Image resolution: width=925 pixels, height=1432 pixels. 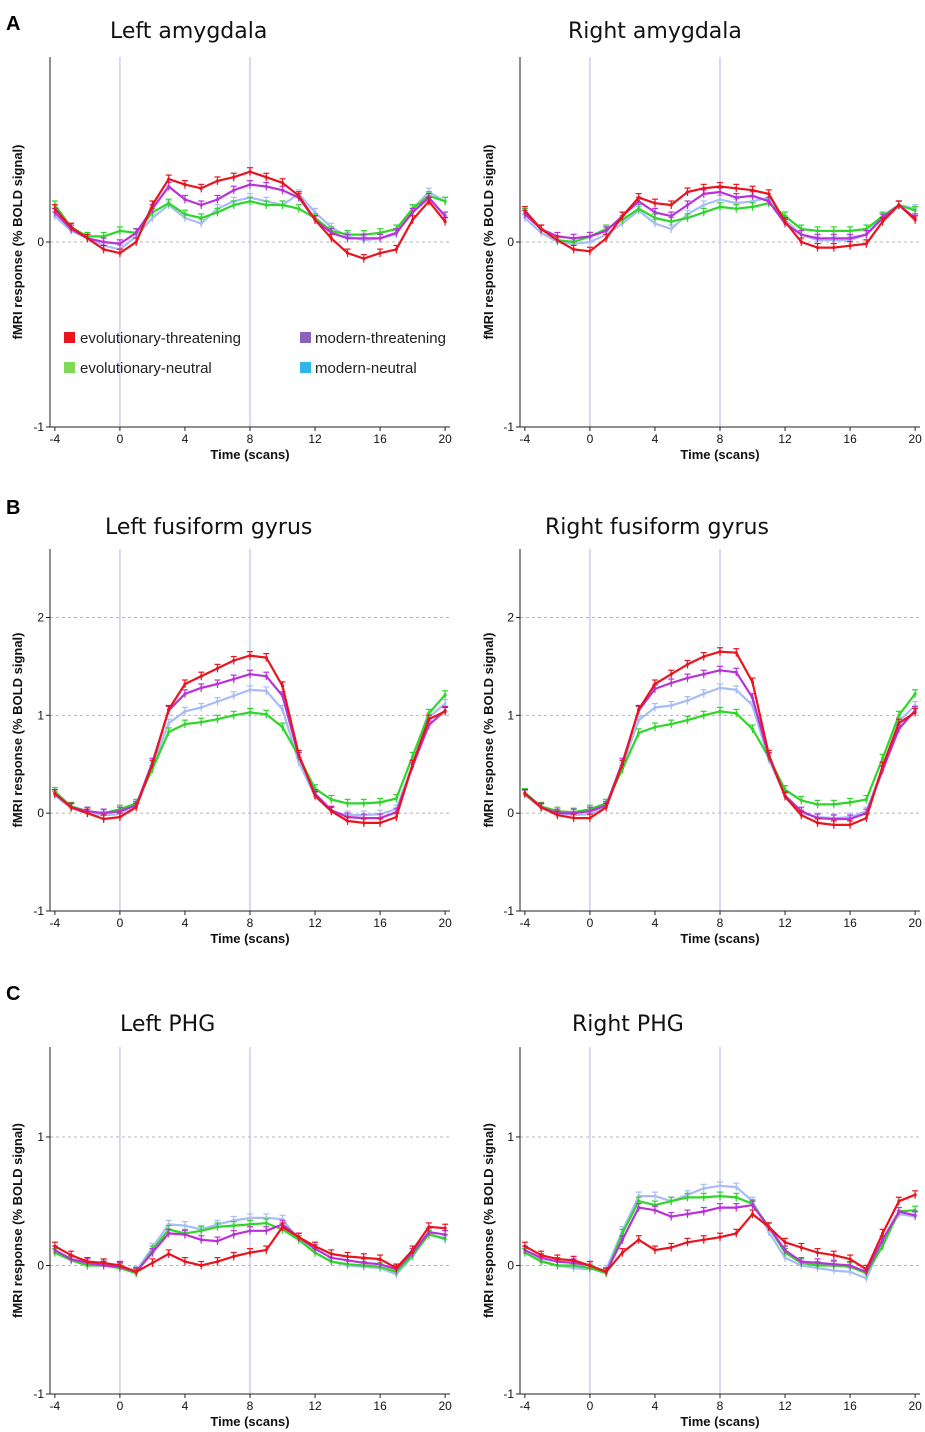 I want to click on x-tick-label: 8, so click(x=720, y=1406).